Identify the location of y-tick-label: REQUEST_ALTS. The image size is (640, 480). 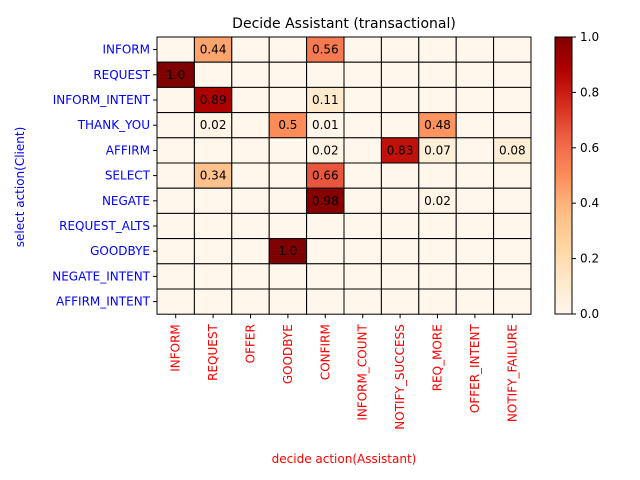
(104, 226).